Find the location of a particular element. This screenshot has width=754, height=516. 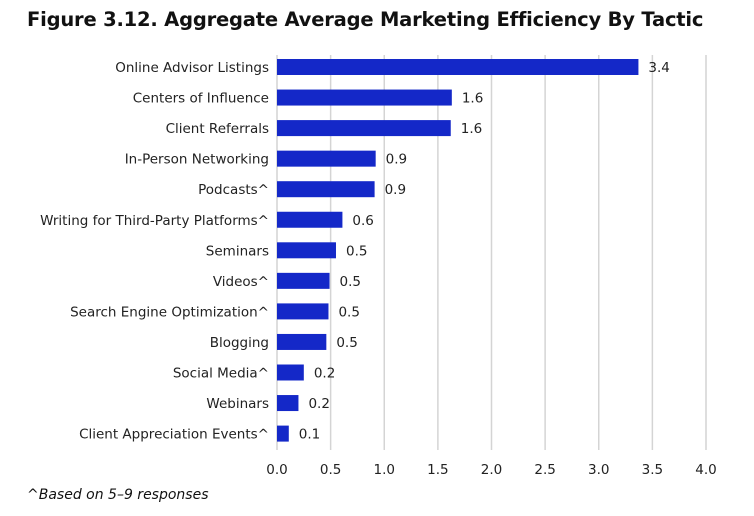

x-tick-label: 1.0 is located at coordinates (384, 470).